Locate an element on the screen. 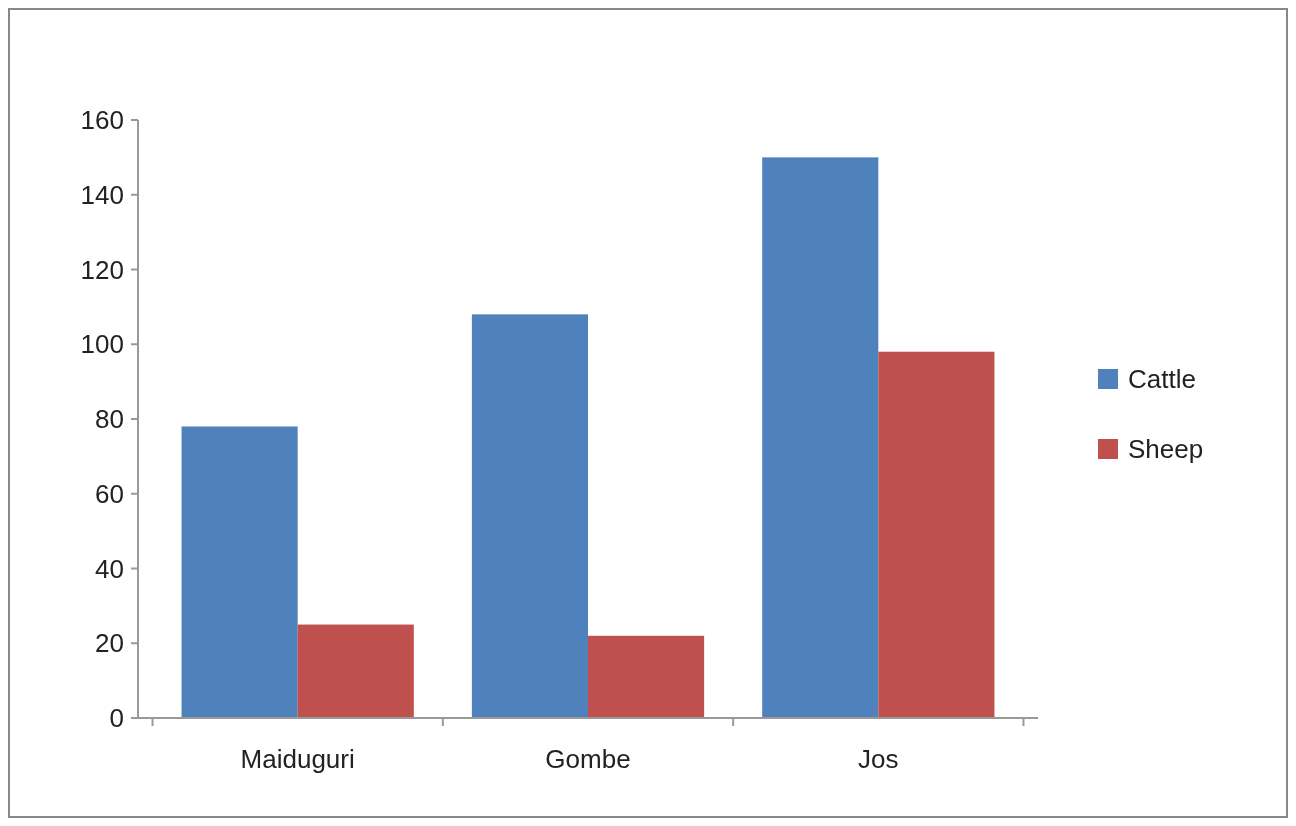  y-tick-label: 100 is located at coordinates (102, 344).